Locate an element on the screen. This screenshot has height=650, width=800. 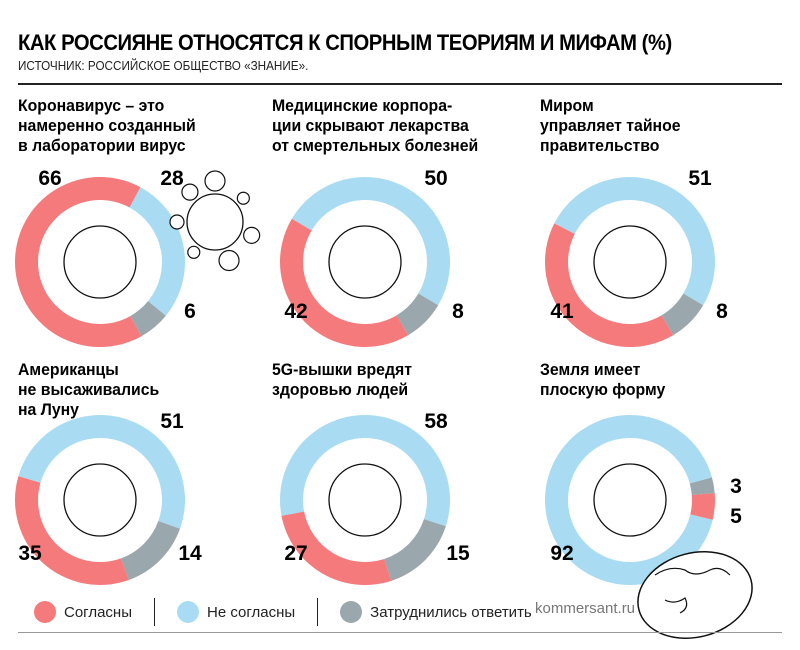
site-credit: kommersant.ru is located at coordinates (585, 608).